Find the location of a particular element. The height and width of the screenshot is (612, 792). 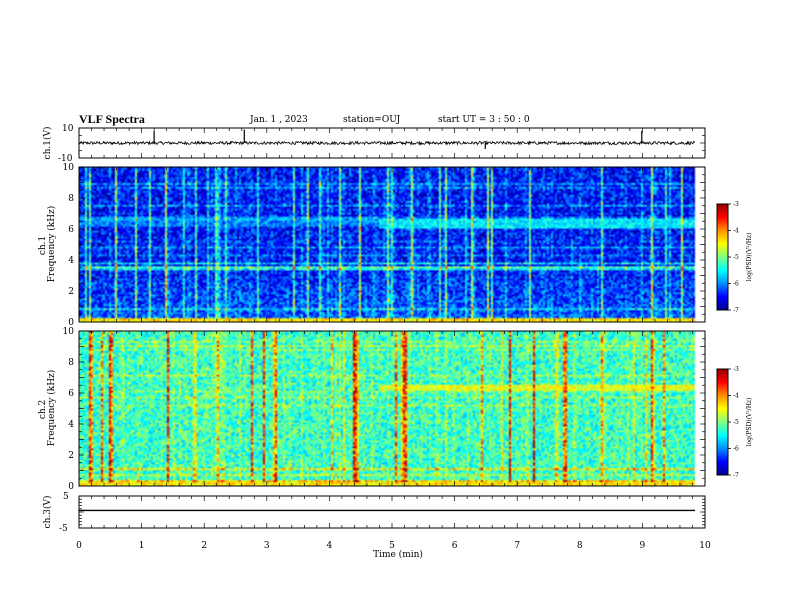

x-tick-label: 8 is located at coordinates (580, 546).